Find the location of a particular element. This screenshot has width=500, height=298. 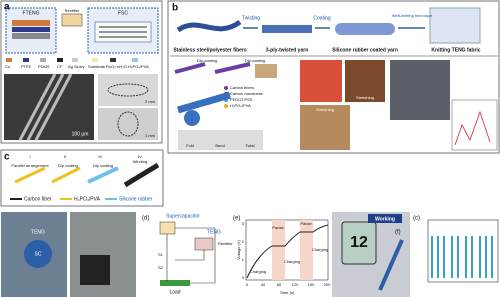

rectifier-box is located at coordinates (72, 20).